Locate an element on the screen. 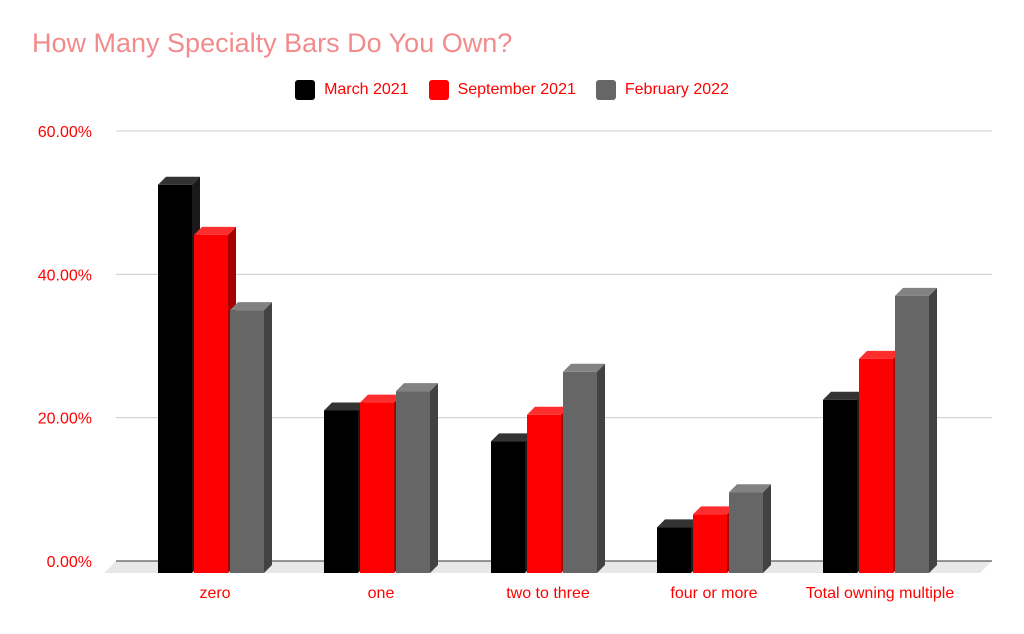  x-tick-label: two to three is located at coordinates (548, 593).